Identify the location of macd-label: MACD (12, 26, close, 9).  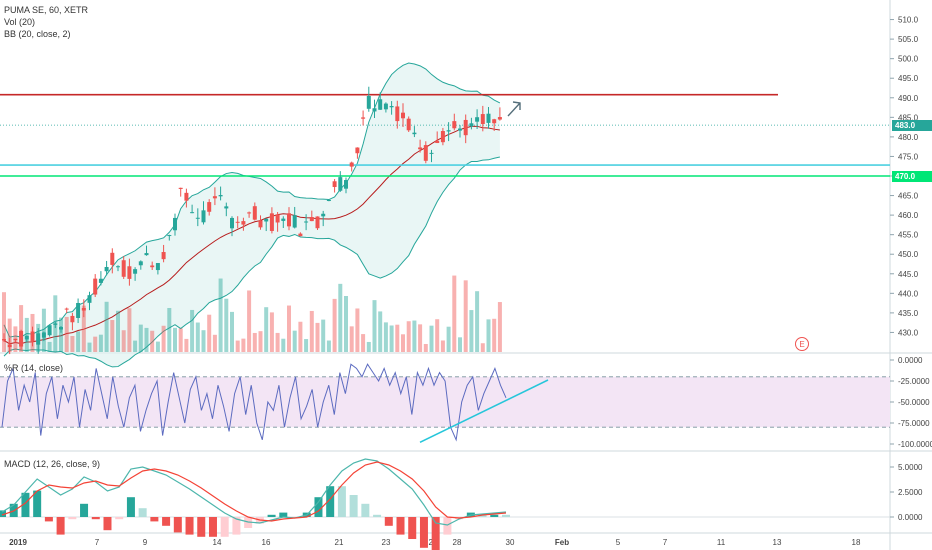
(52, 464).